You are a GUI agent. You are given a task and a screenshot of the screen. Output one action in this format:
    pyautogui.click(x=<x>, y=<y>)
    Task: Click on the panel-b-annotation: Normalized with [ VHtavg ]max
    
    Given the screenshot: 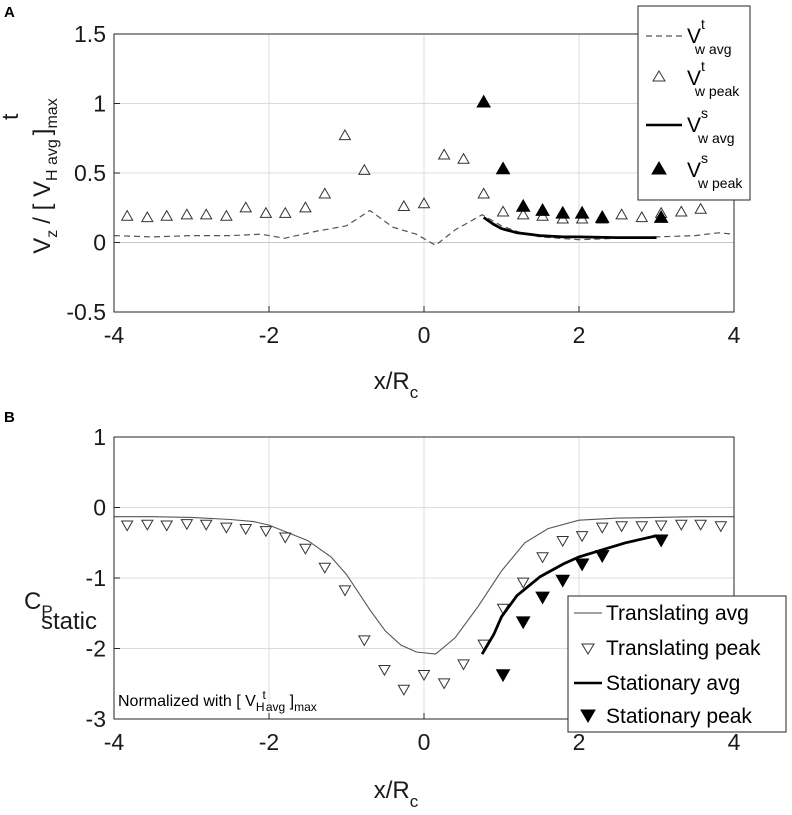 What is the action you would take?
    pyautogui.click(x=217, y=701)
    